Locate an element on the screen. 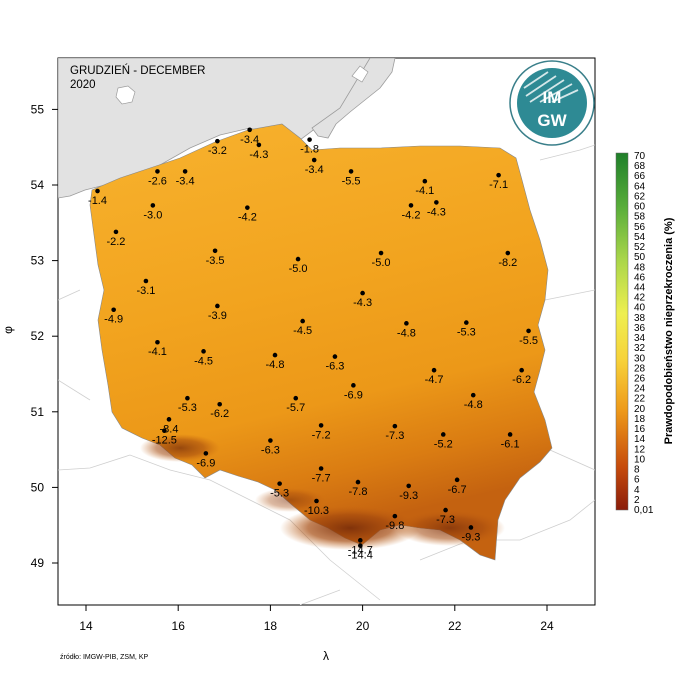 The height and width of the screenshot is (679, 679). station-value-label: -6.9 is located at coordinates (205, 463).